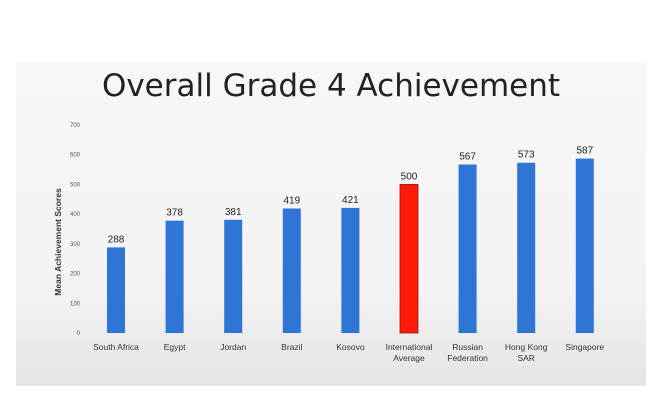  What do you see at coordinates (467, 358) in the screenshot?
I see `x-tick-label: Federation` at bounding box center [467, 358].